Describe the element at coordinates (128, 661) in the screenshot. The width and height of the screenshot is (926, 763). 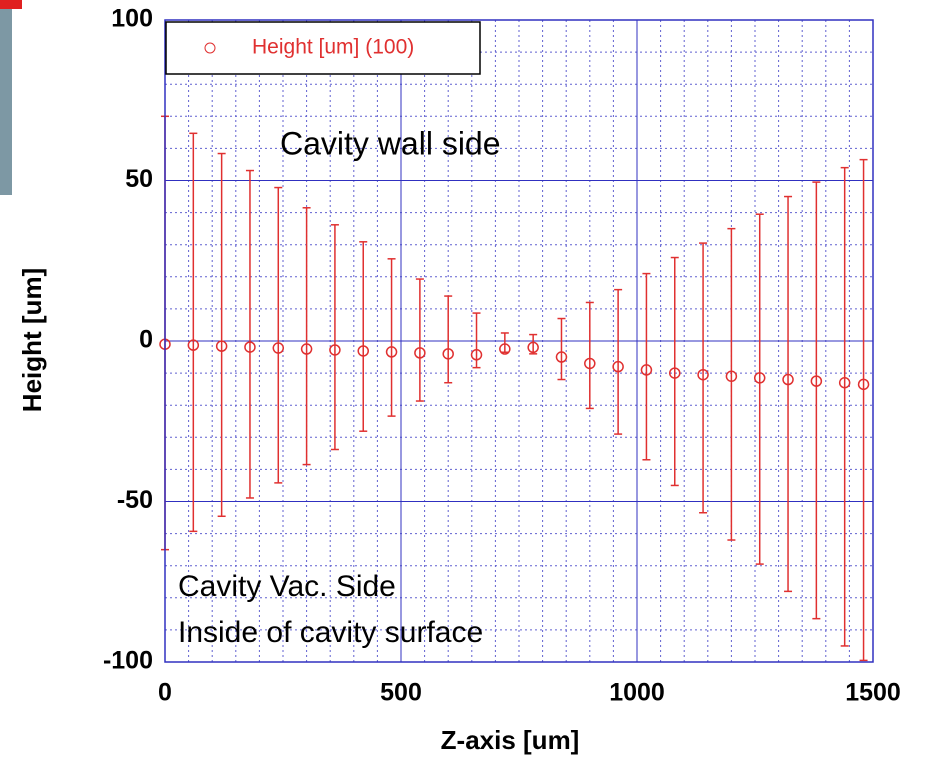
I see `y-tick-label: -100` at that location.